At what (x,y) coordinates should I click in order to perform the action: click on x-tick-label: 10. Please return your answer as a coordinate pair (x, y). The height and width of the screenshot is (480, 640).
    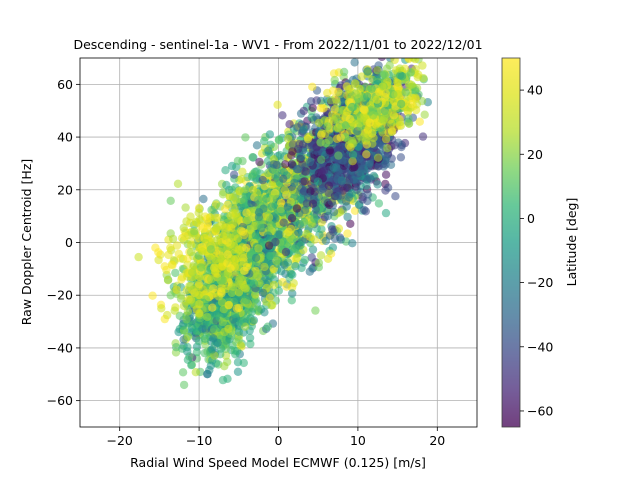
    Looking at the image, I should click on (358, 440).